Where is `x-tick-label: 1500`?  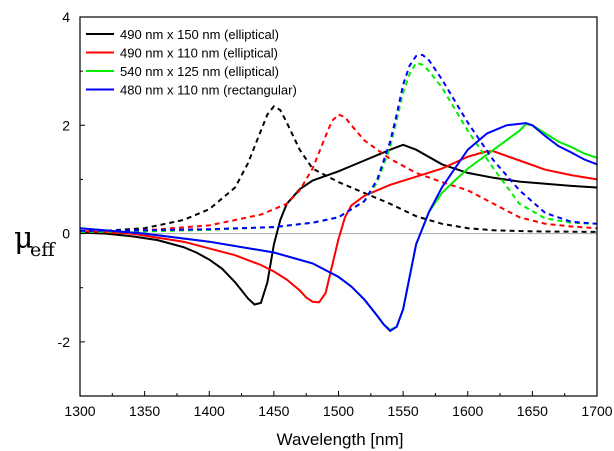
x-tick-label: 1500 is located at coordinates (338, 411).